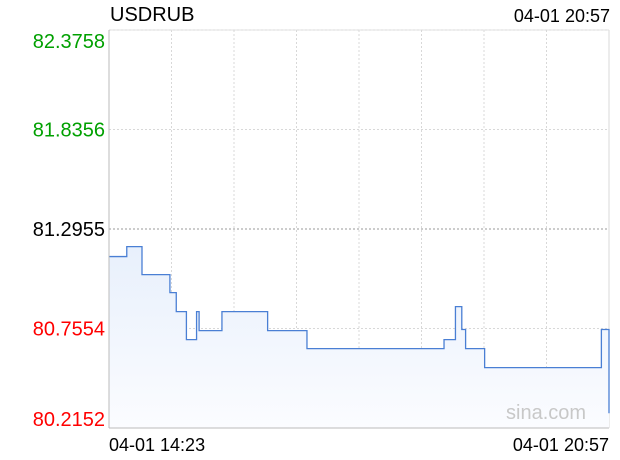 The image size is (620, 460). Describe the element at coordinates (69, 131) in the screenshot. I see `y-tick-label: 81.8356` at that location.